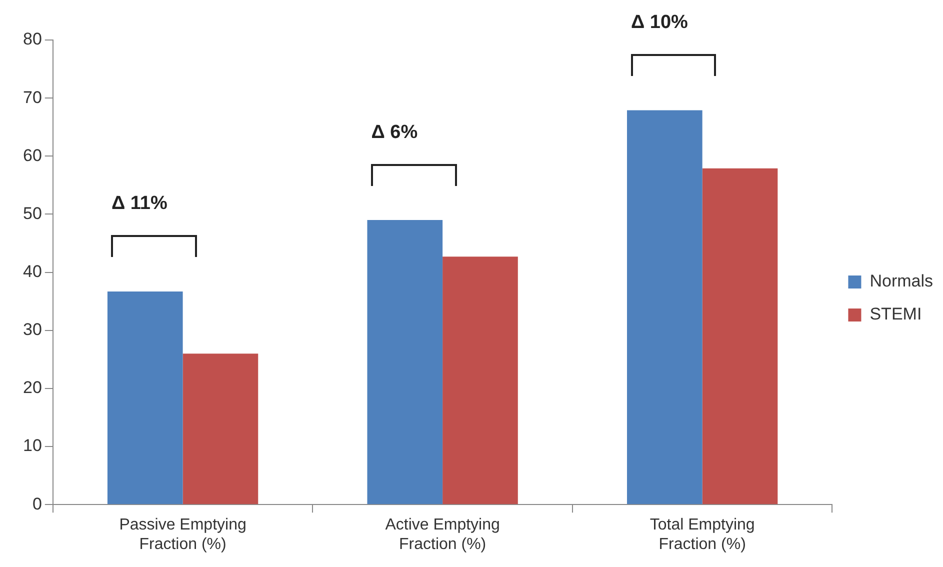 The image size is (943, 567). What do you see at coordinates (394, 133) in the screenshot?
I see `annotation: Δ 6%` at bounding box center [394, 133].